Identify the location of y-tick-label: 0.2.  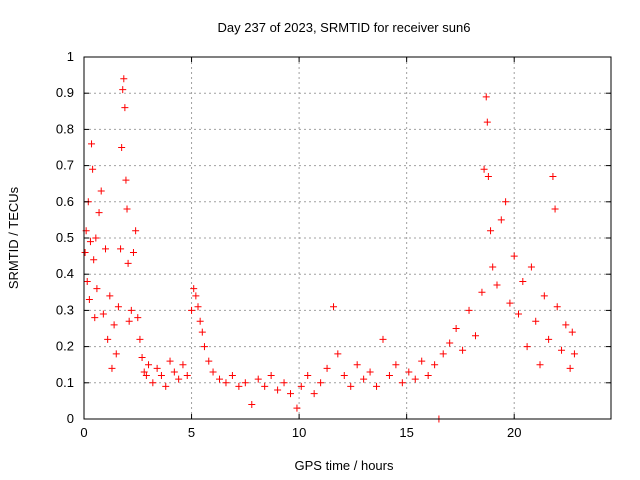
(65, 346).